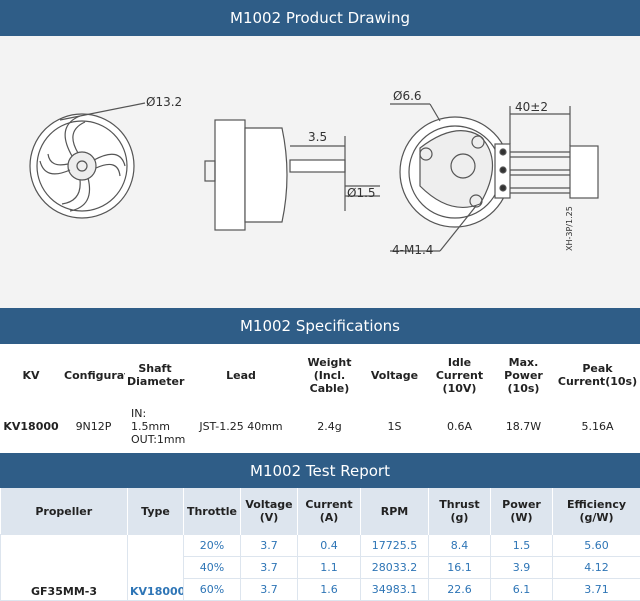  What do you see at coordinates (596, 546) in the screenshot?
I see `cell: 5.60` at bounding box center [596, 546].